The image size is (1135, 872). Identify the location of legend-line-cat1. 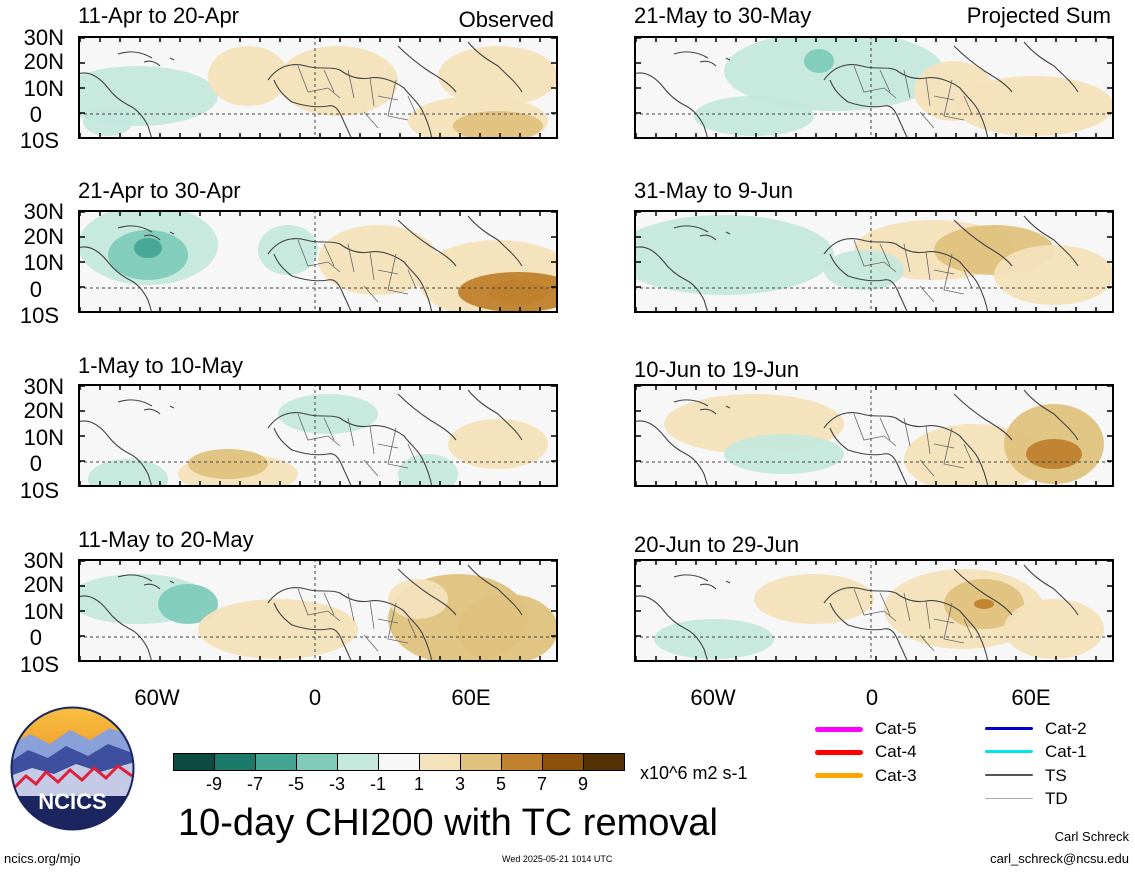
(1009, 751).